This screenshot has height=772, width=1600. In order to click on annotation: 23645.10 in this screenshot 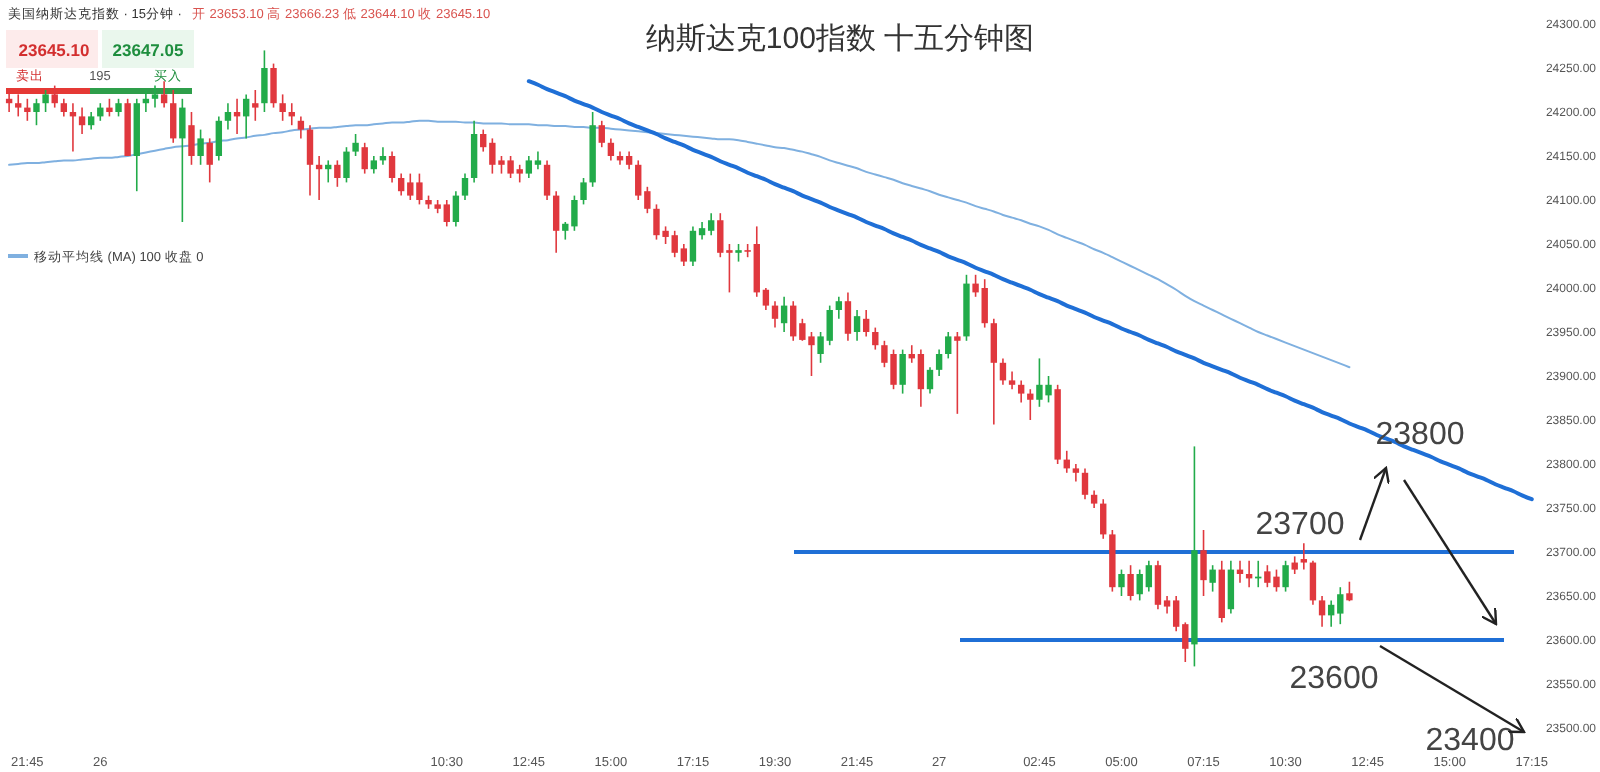, I will do `click(54, 50)`.